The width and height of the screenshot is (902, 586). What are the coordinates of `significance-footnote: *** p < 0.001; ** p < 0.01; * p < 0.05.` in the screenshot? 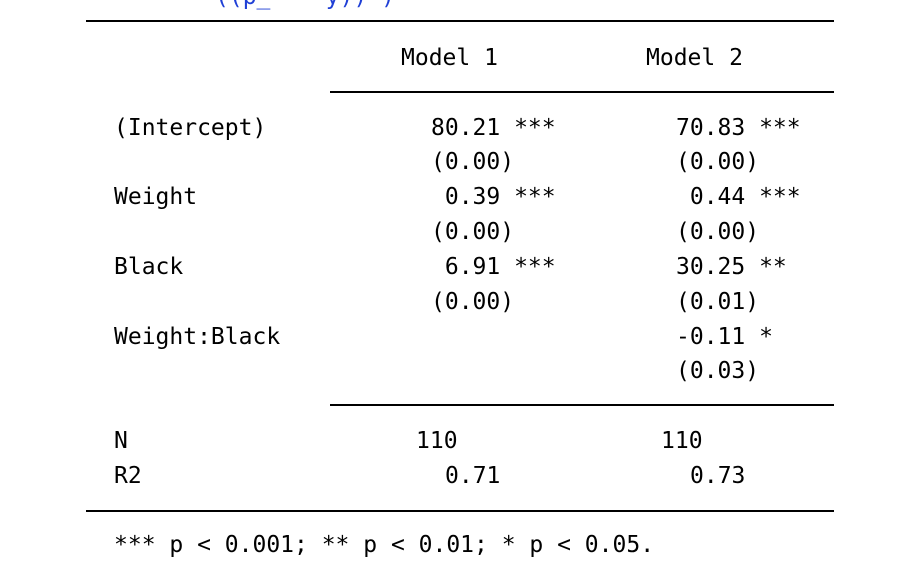 It's located at (384, 545).